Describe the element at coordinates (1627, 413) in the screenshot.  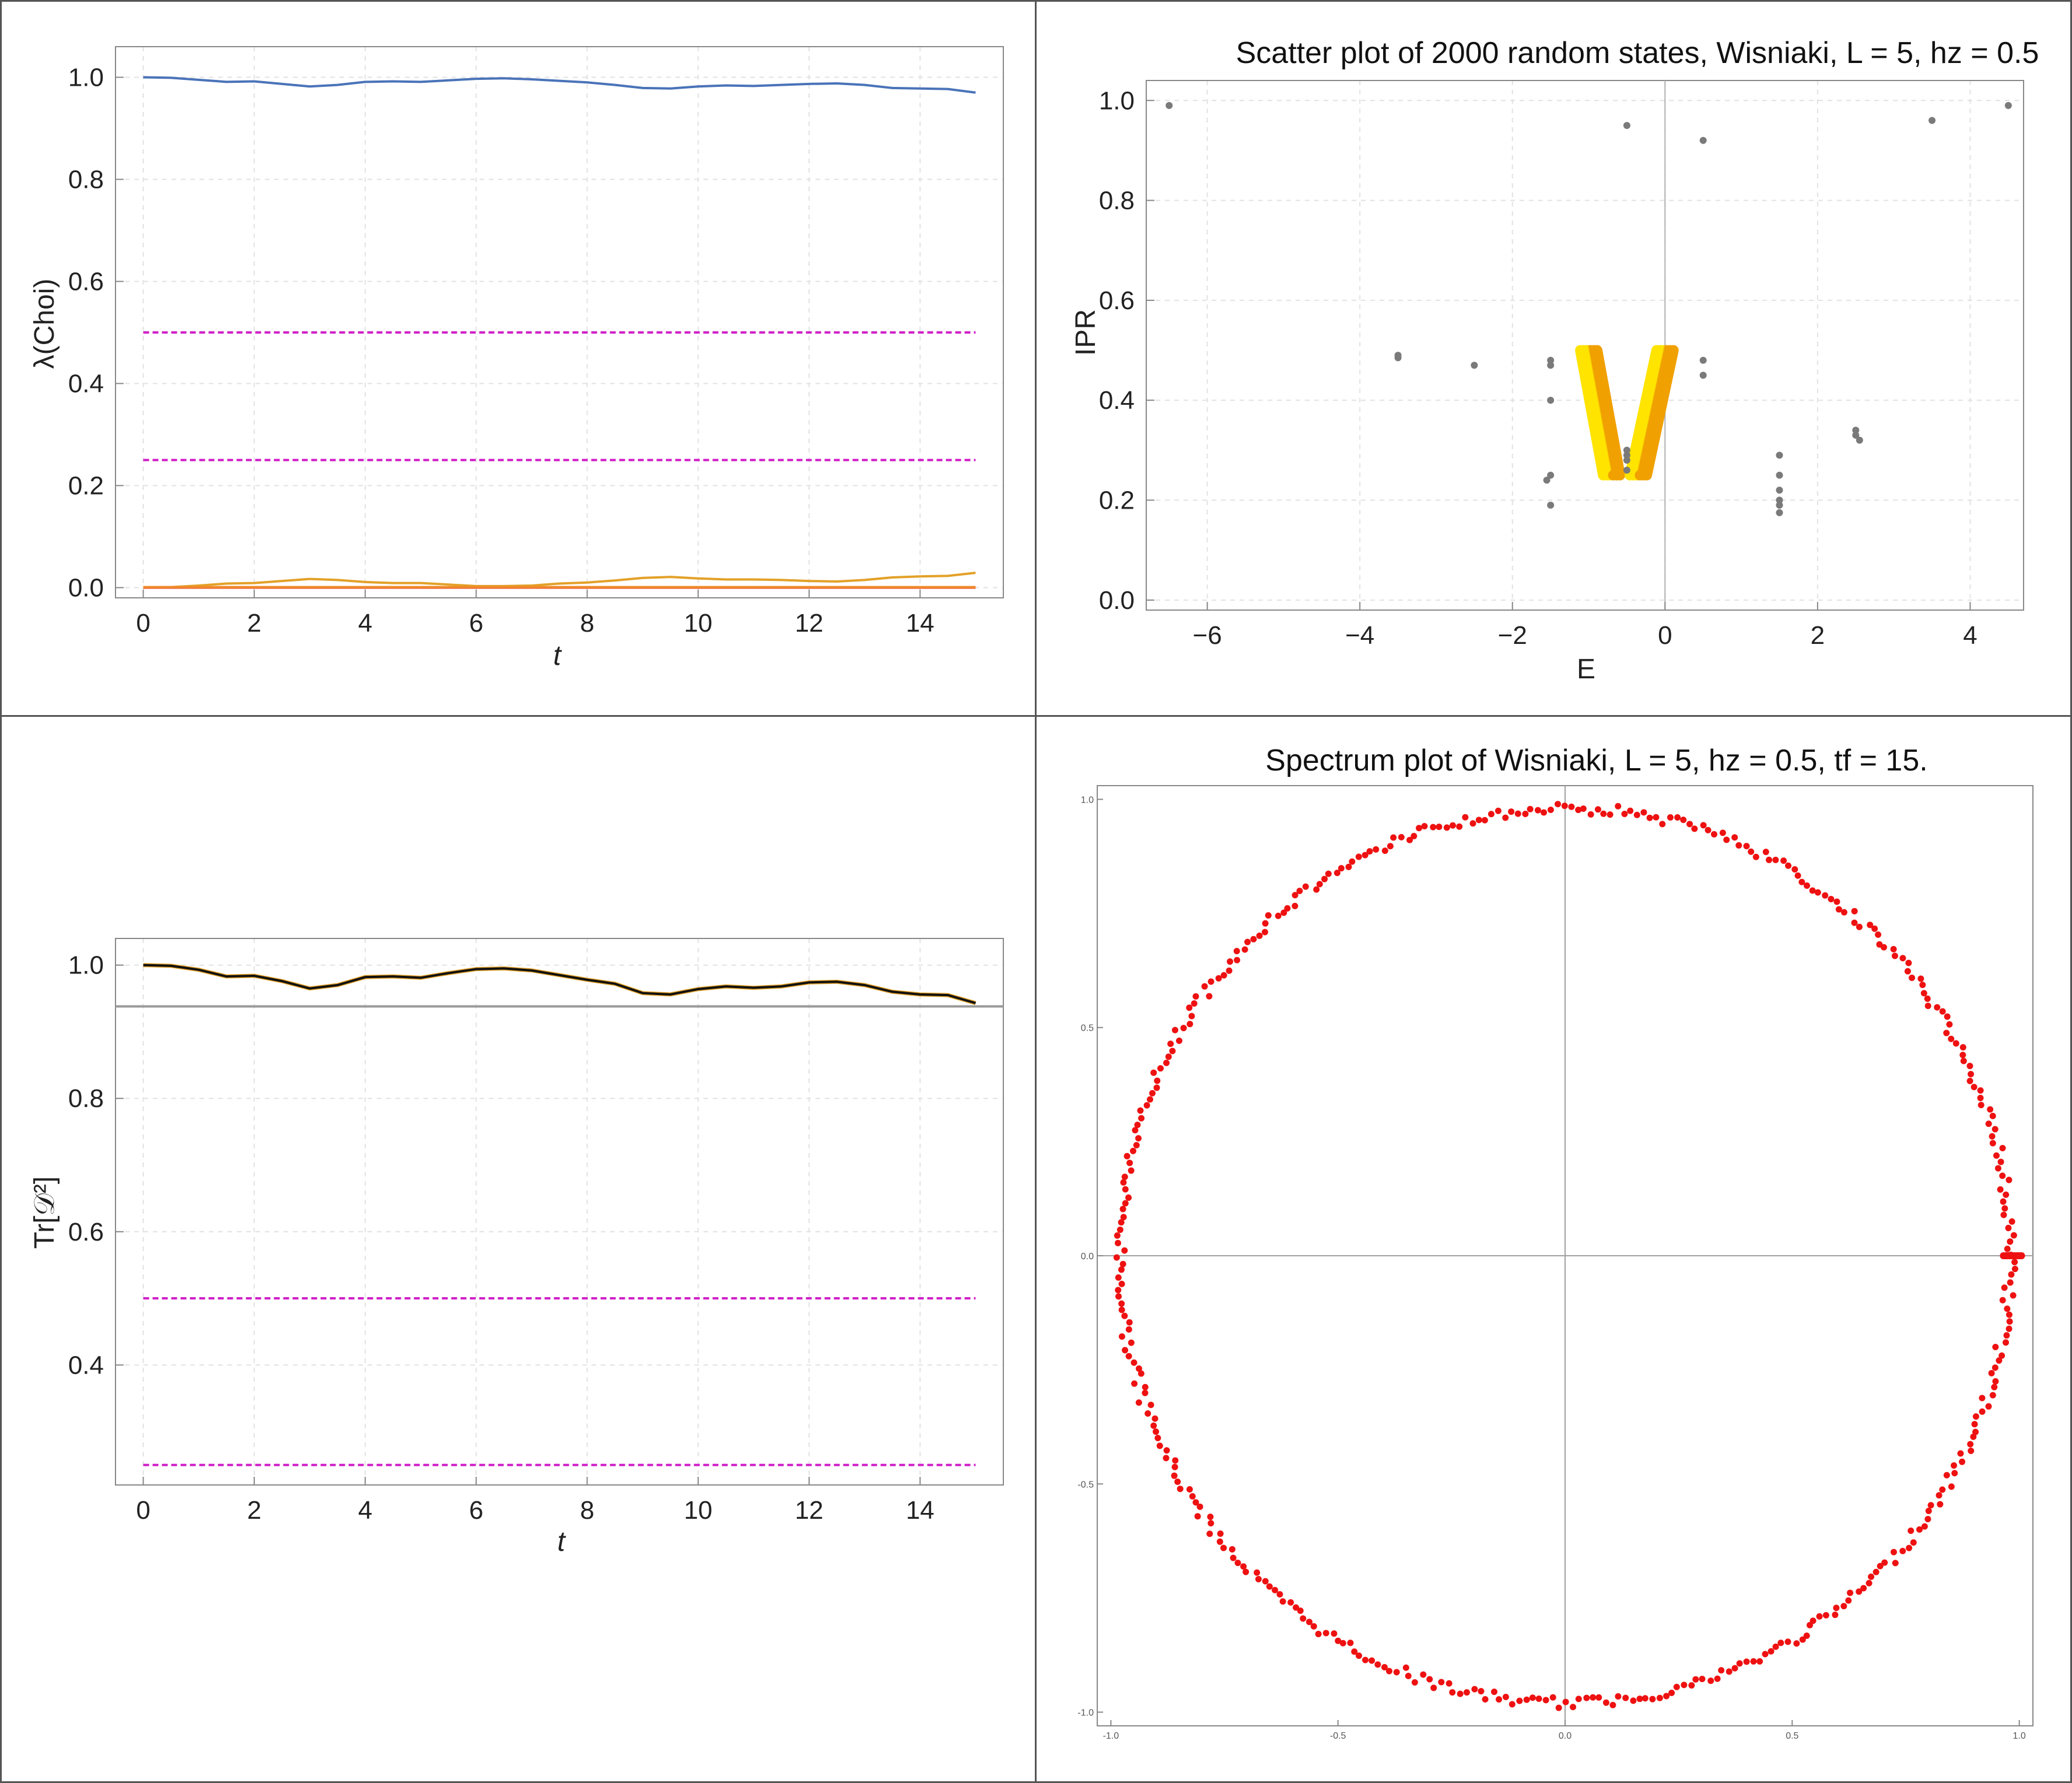
I see `ipr-band` at that location.